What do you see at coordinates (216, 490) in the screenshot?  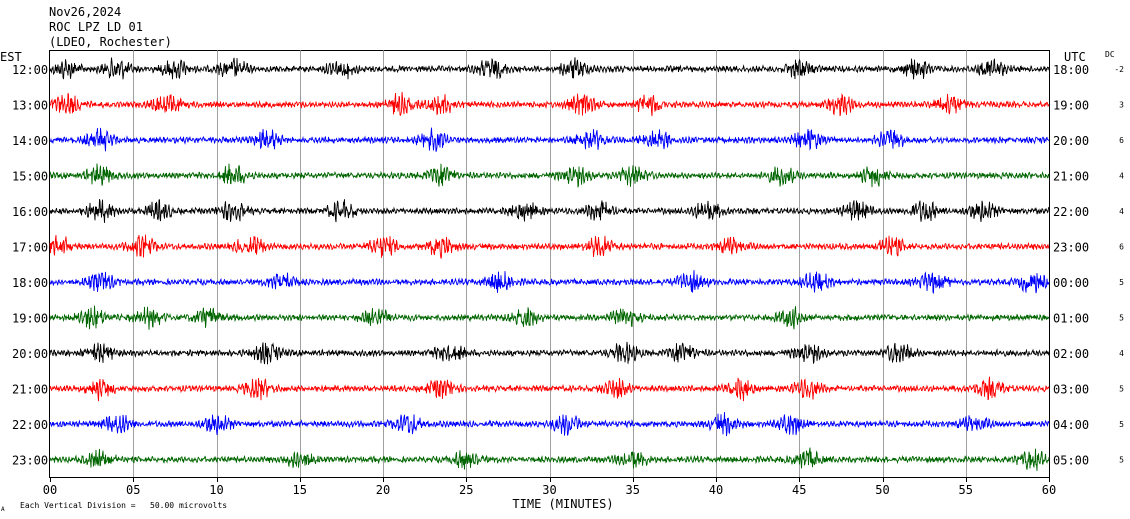 I see `x-tick-label: 10` at bounding box center [216, 490].